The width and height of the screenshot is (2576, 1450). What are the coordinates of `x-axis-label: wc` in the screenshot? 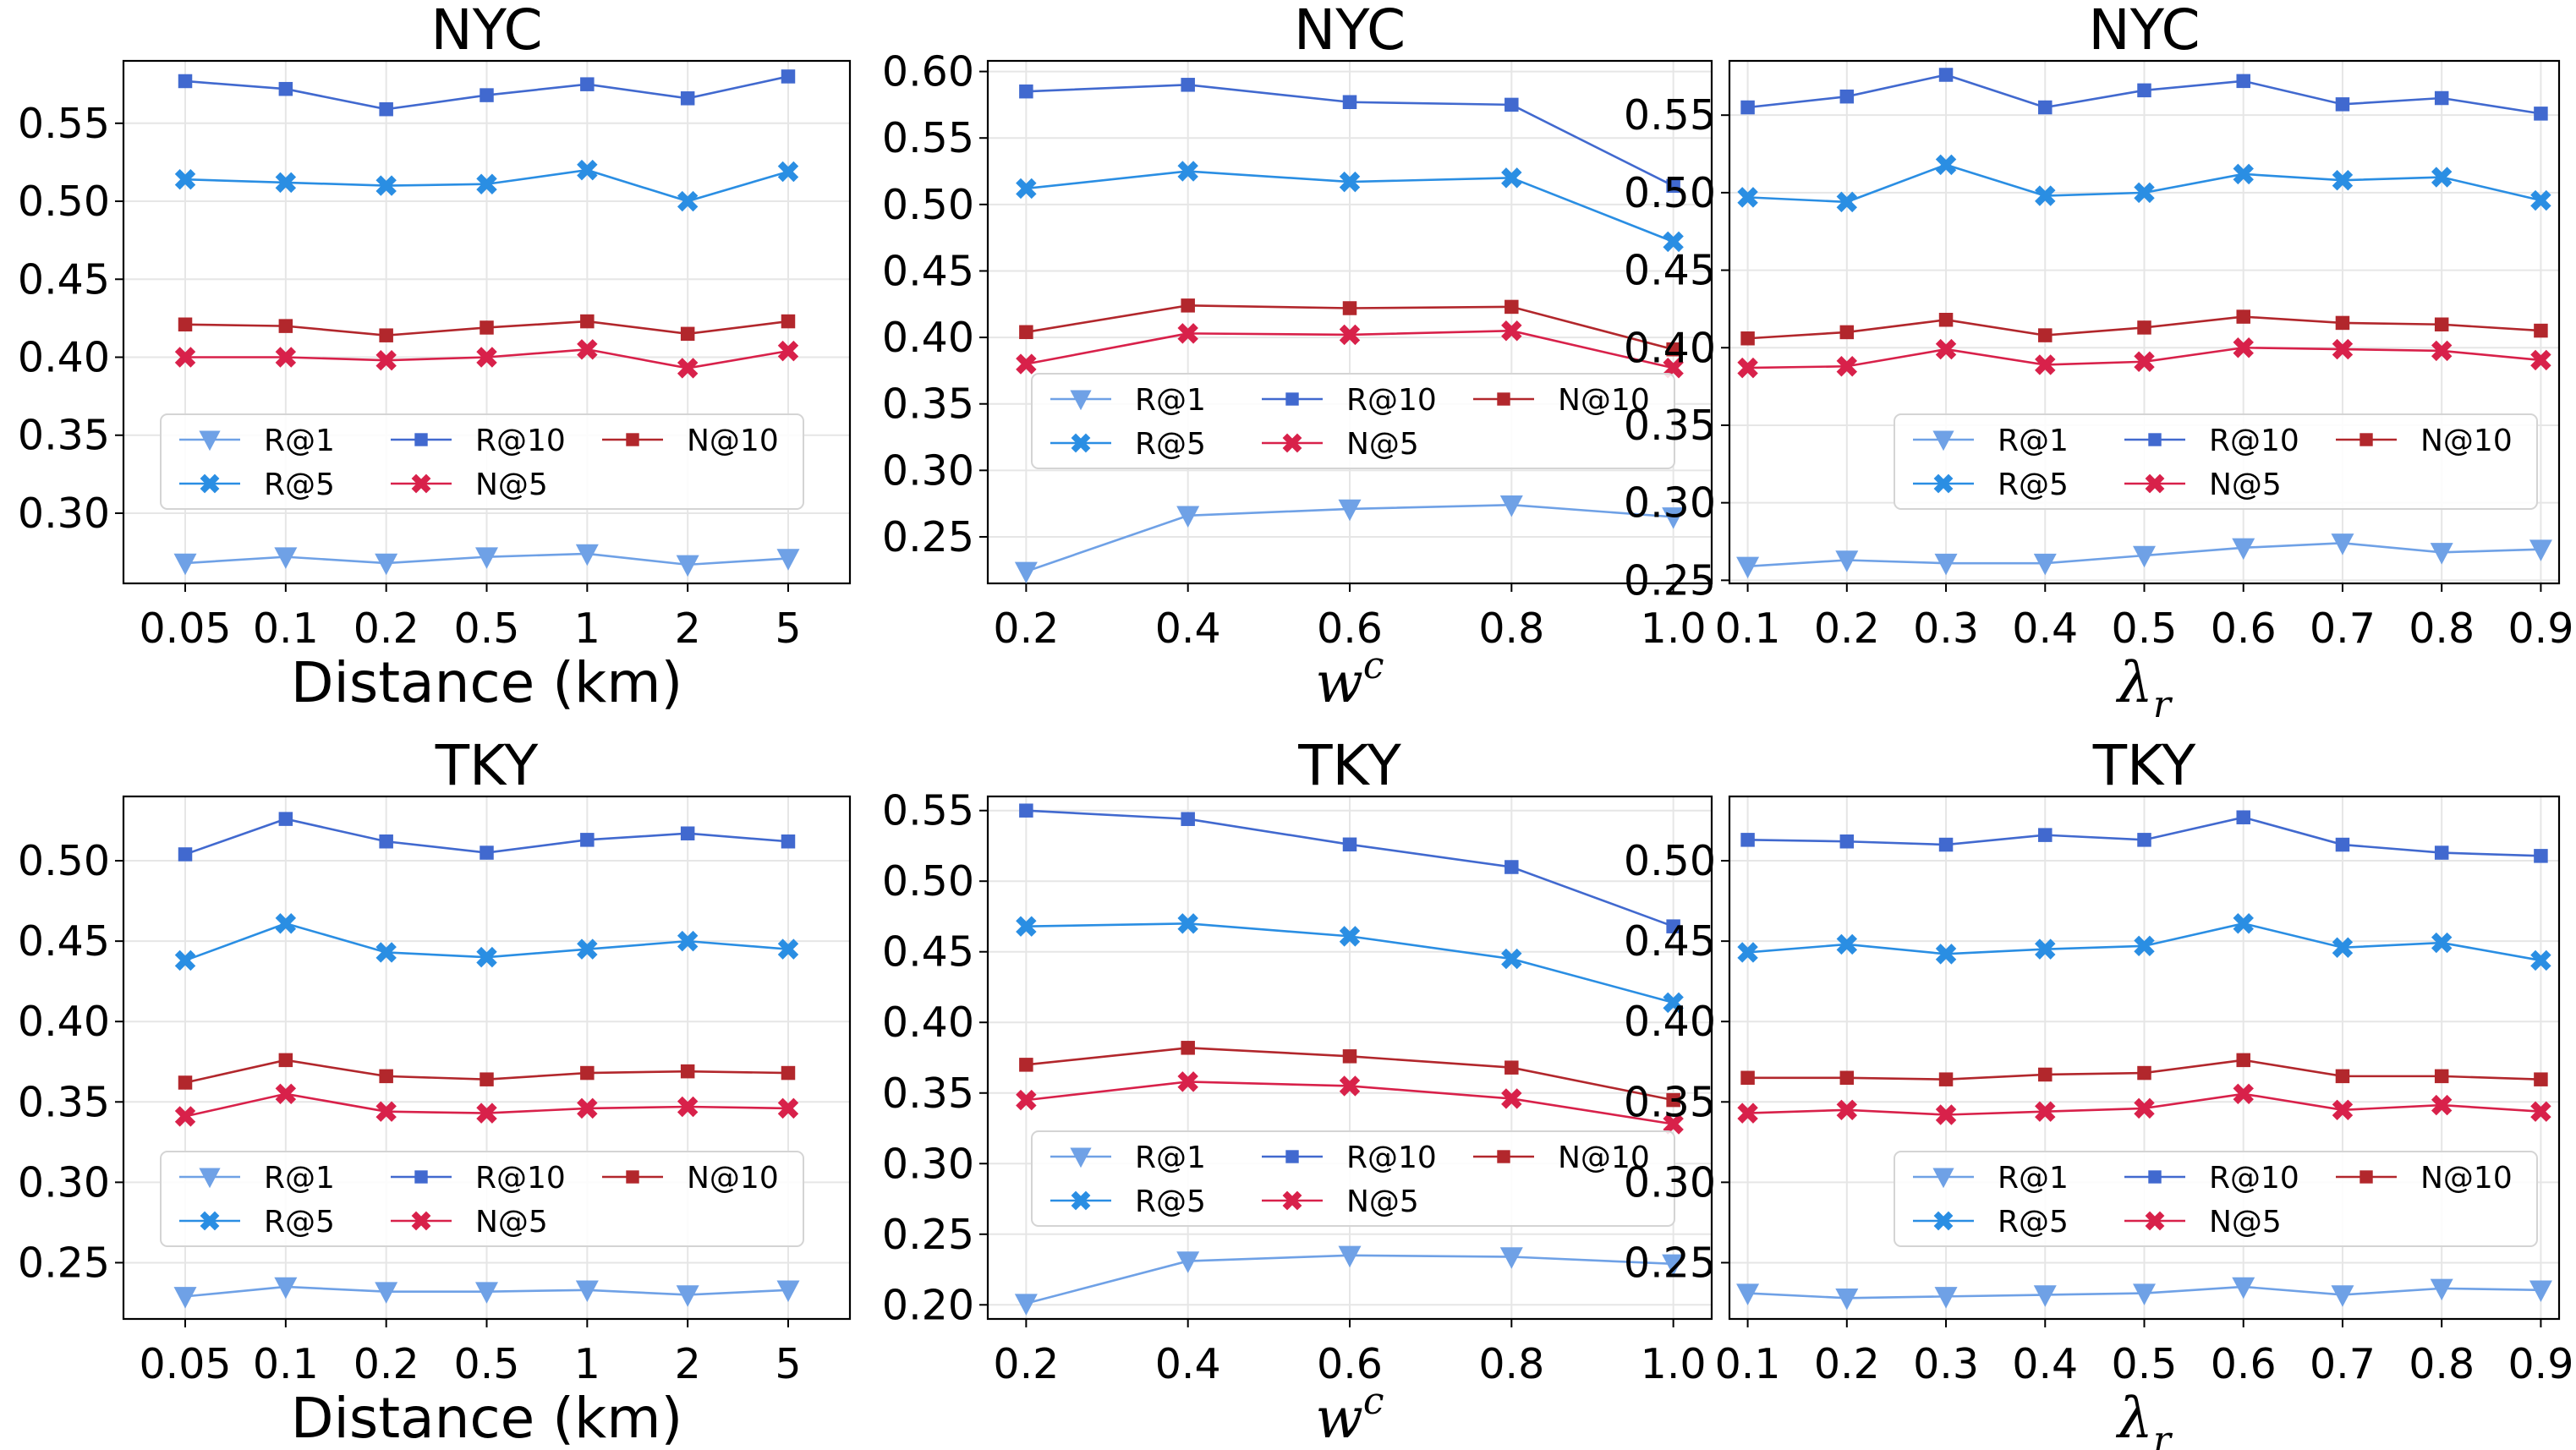 It's located at (1349, 679).